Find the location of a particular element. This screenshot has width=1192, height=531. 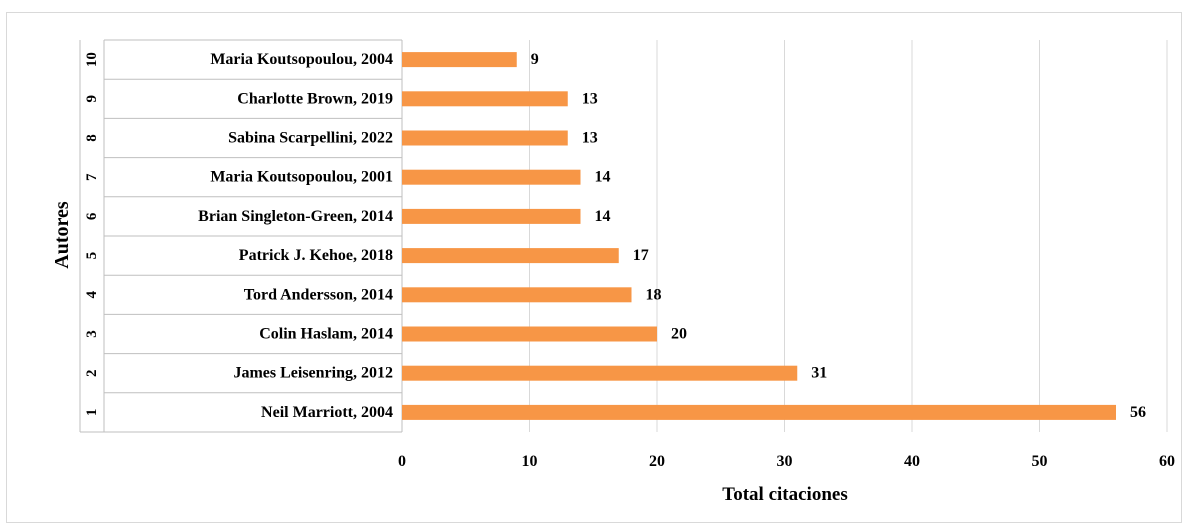

x-tick-label-6: 60 is located at coordinates (1167, 461).